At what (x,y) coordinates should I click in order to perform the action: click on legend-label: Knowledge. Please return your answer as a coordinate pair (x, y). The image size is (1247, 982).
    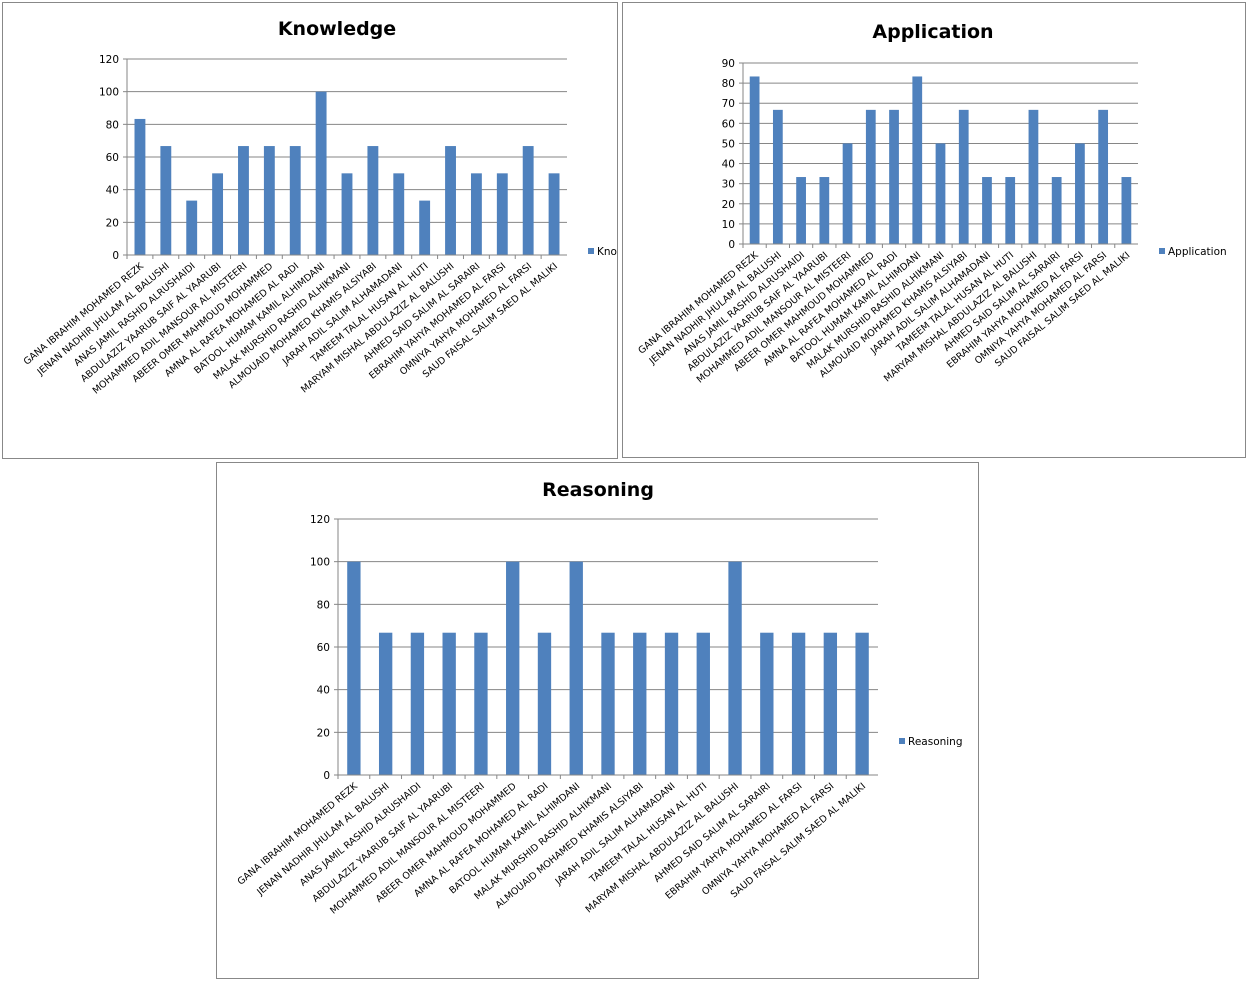
    Looking at the image, I should click on (607, 252).